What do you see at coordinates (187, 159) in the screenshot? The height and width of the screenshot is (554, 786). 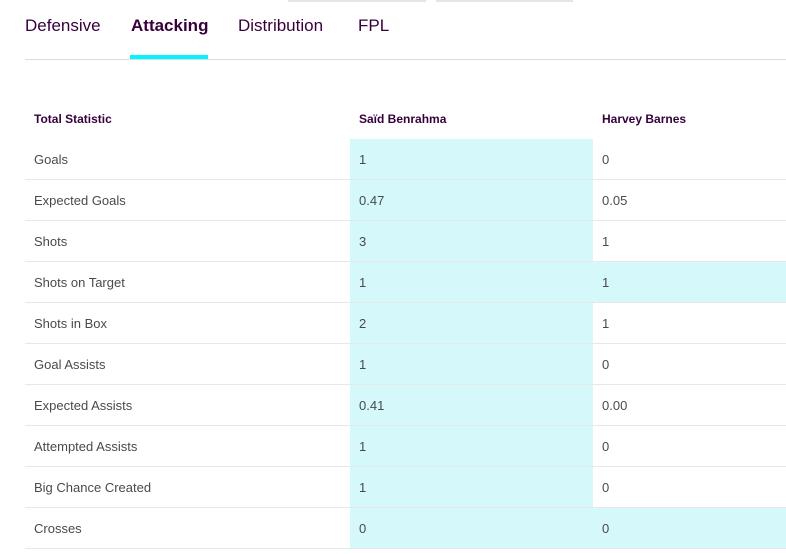 I see `stat-label: Goals` at bounding box center [187, 159].